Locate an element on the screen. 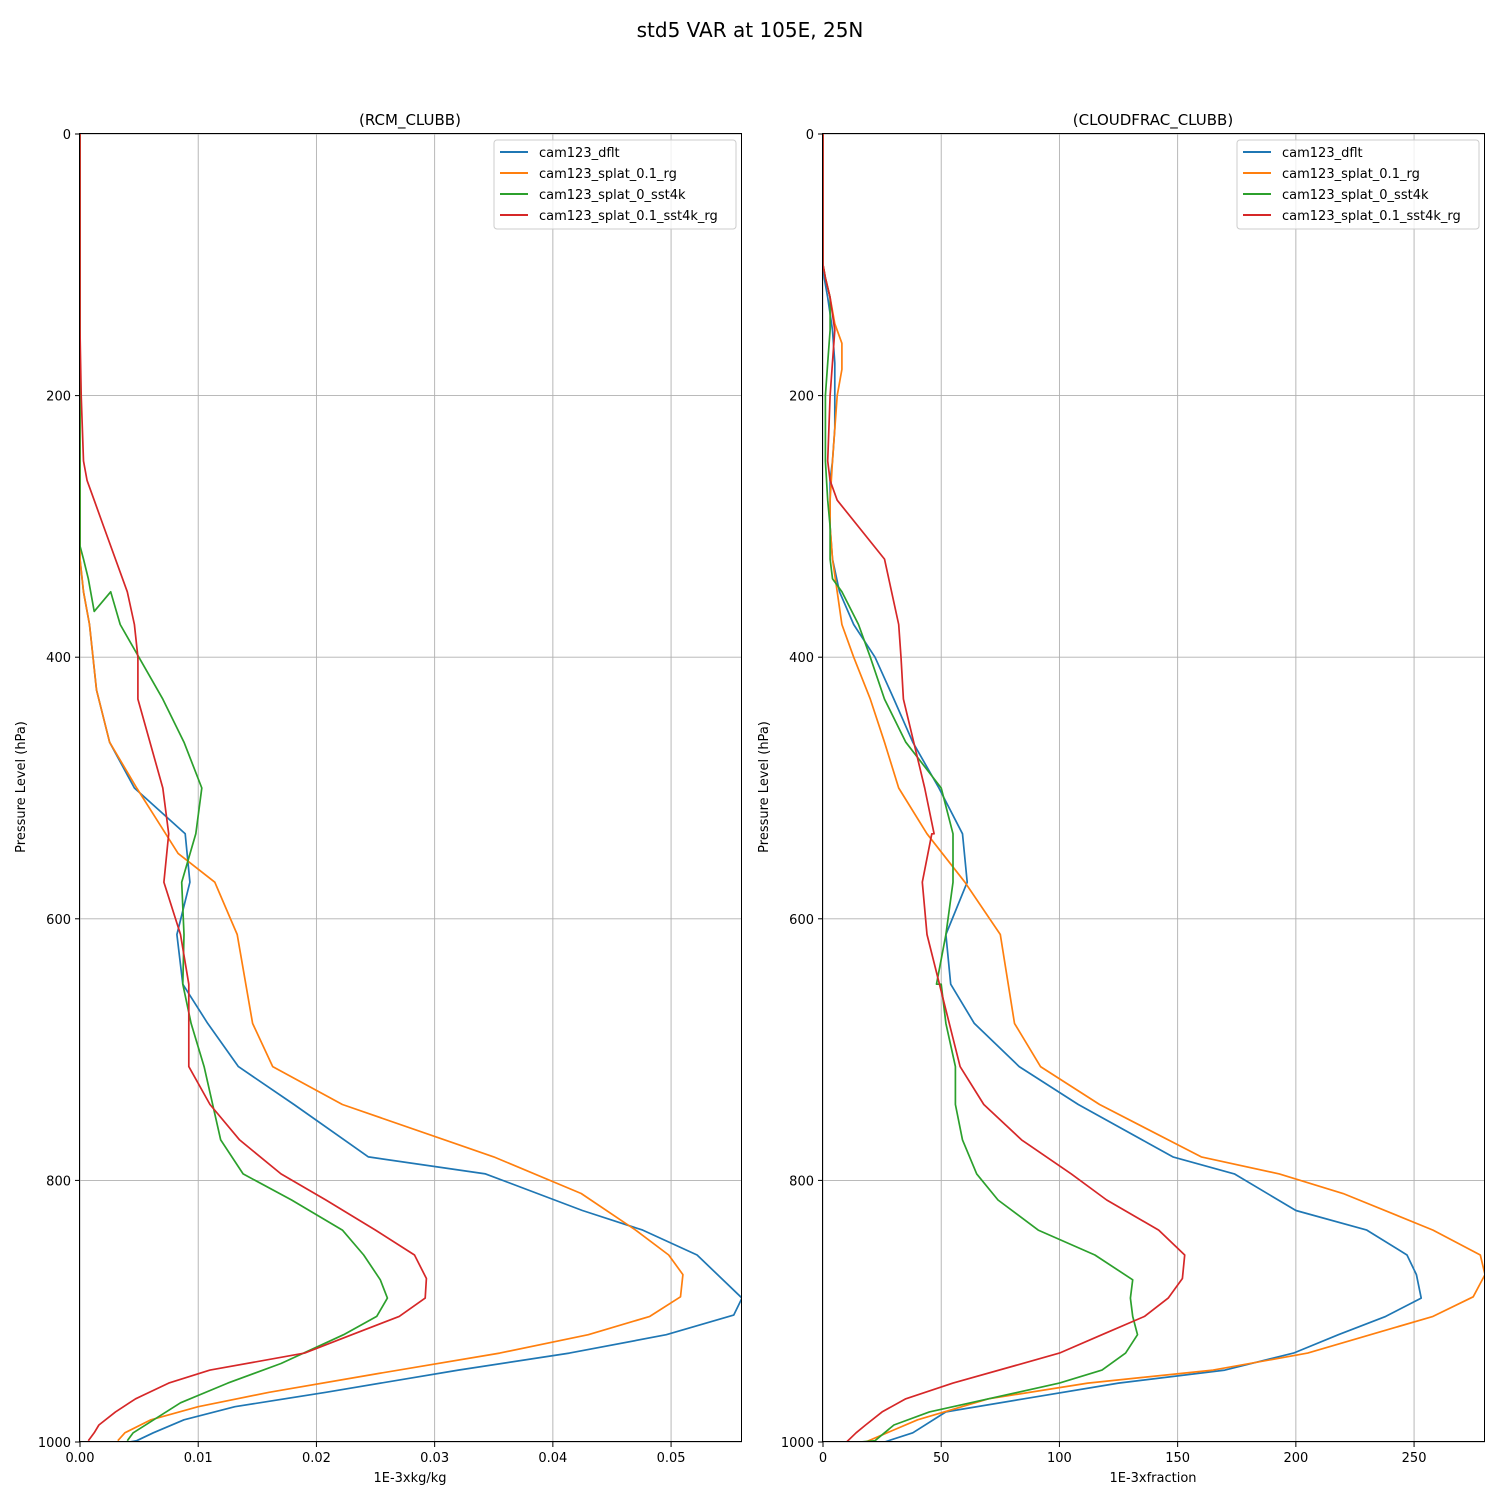 This screenshot has height=1500, width=1500. x-tick-label: 200 is located at coordinates (1295, 1458).